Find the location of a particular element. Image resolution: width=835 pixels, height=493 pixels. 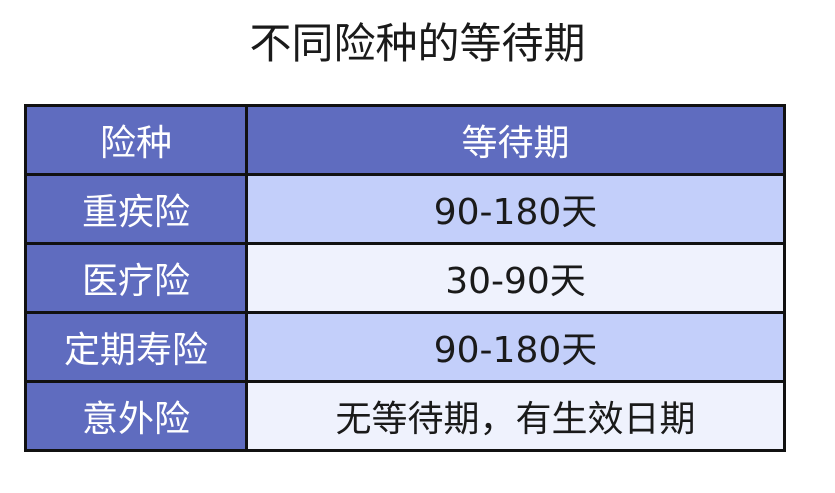

insurance-type-cell: 定期寿险 is located at coordinates (136, 347).